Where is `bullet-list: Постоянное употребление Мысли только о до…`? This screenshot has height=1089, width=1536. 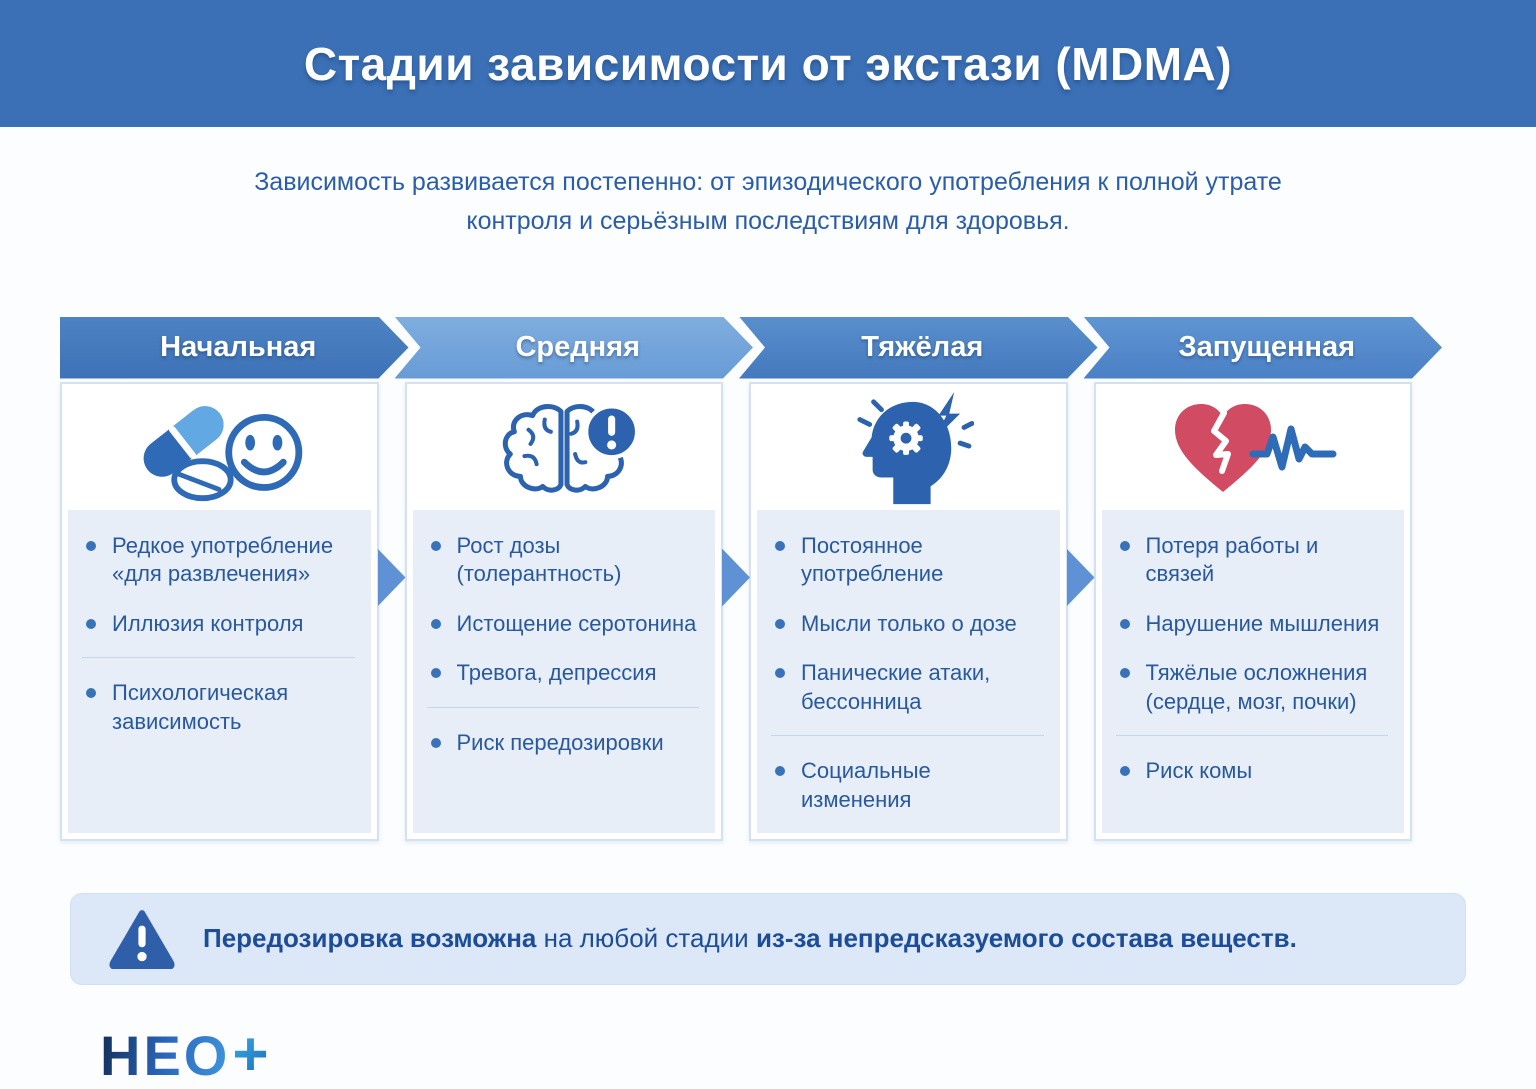 bullet-list: Постоянное употребление Мысли только о до… is located at coordinates (907, 673).